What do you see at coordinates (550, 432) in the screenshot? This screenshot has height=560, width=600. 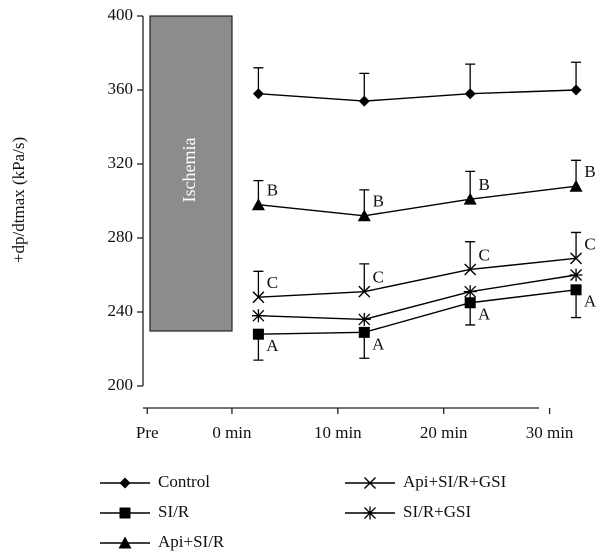 I see `x-tick-label: 30 min` at bounding box center [550, 432].